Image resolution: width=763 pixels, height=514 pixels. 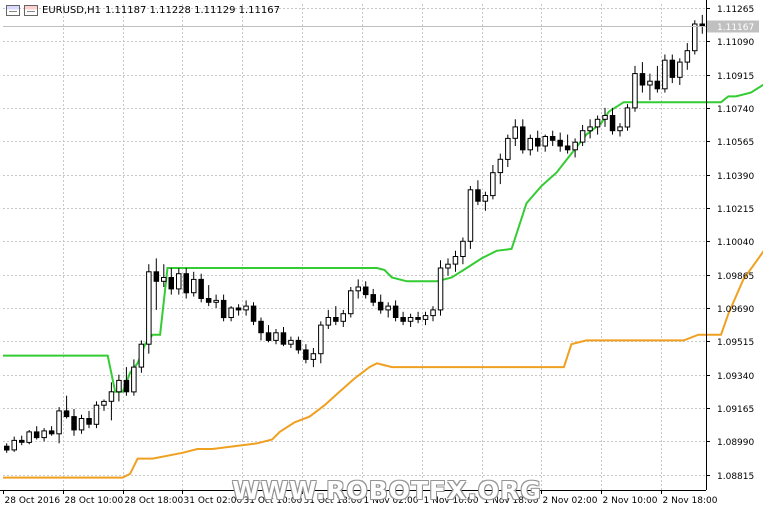 I want to click on y-tick-label: 1.10040, so click(x=735, y=243).